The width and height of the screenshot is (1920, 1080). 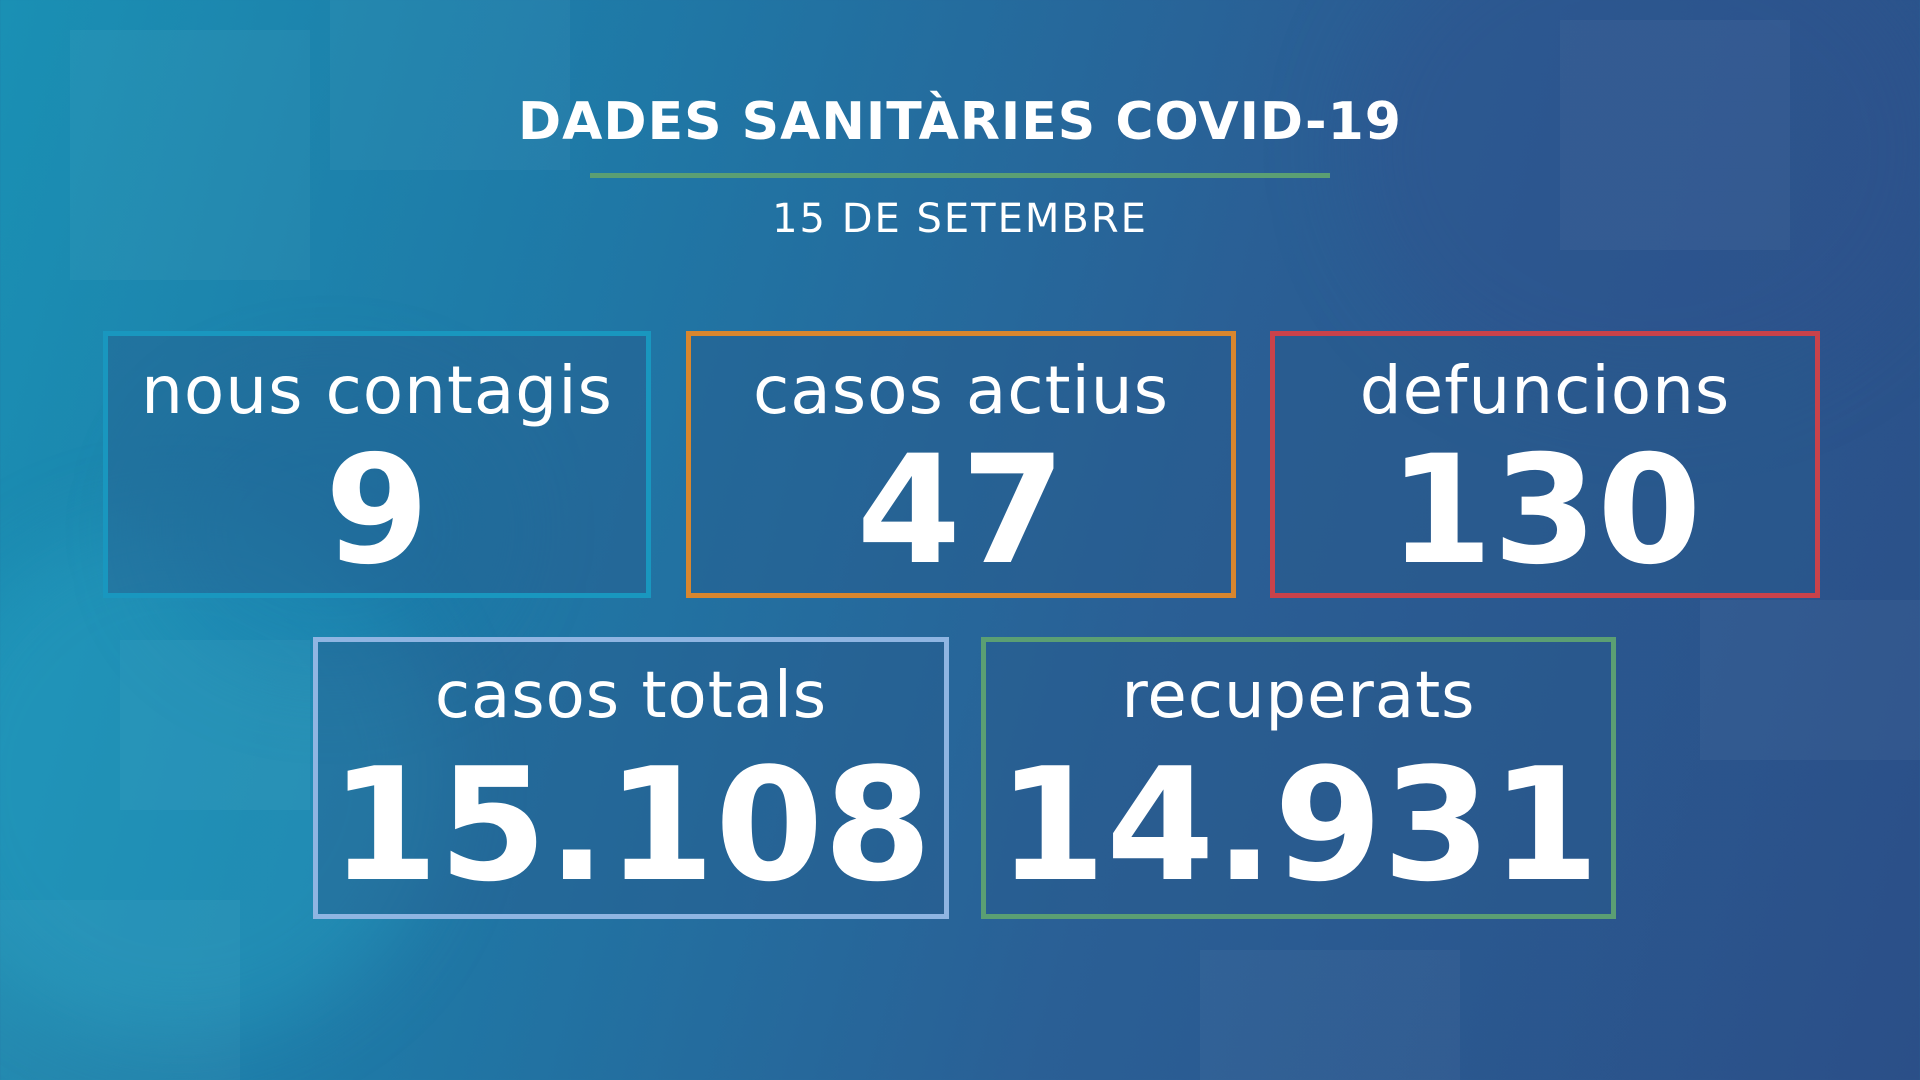 I want to click on stat-label: recuperats, so click(x=1298, y=696).